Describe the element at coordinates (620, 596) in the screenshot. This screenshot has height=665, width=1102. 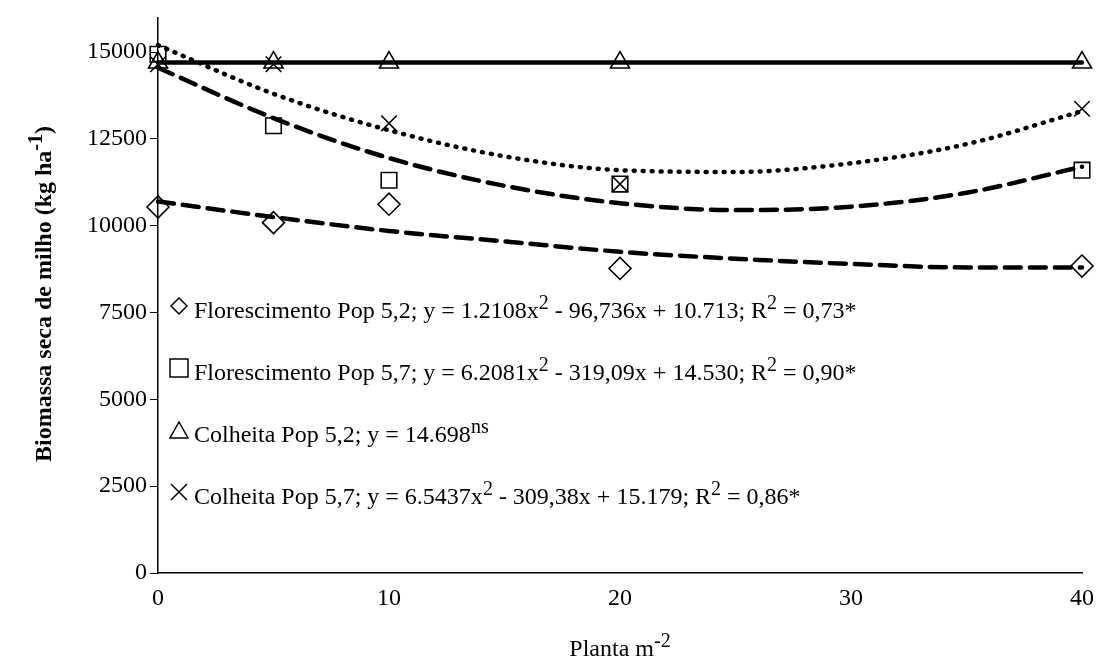
I see `x-tick-label: 20` at that location.